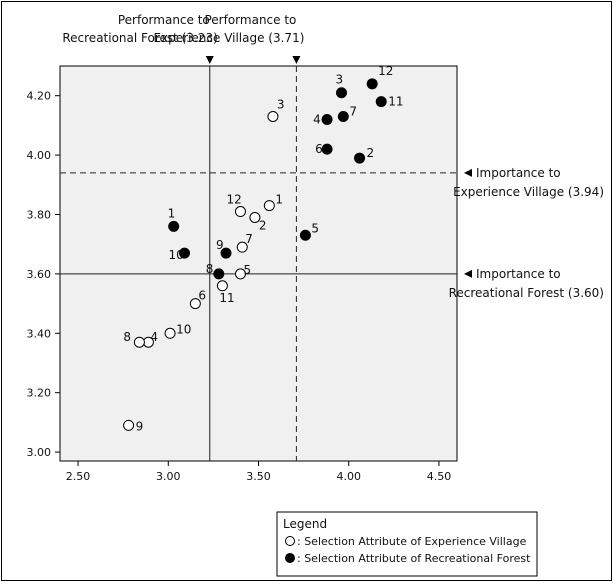  What do you see at coordinates (39, 393) in the screenshot?
I see `y-tick-label: 3.20` at bounding box center [39, 393].